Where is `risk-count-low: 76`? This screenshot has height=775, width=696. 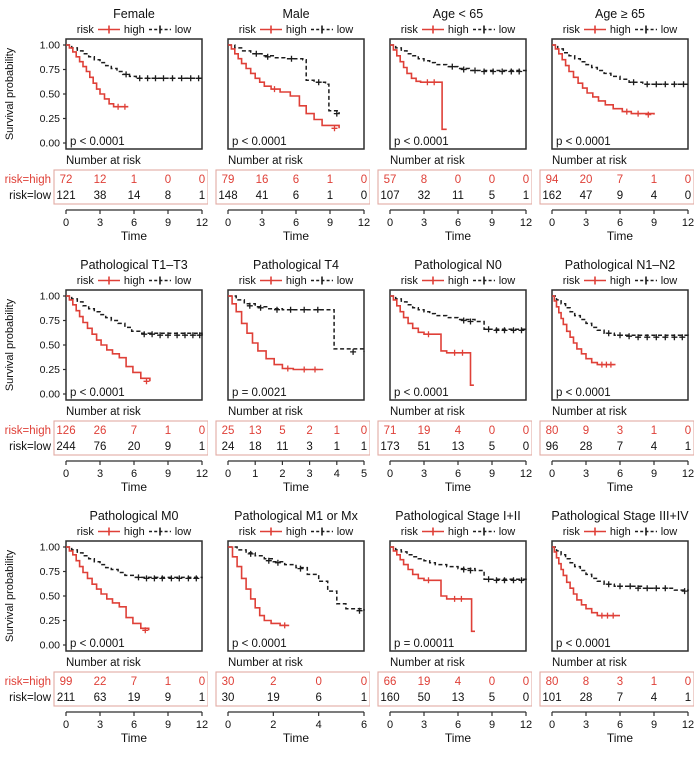
risk-count-low: 76 is located at coordinates (100, 447).